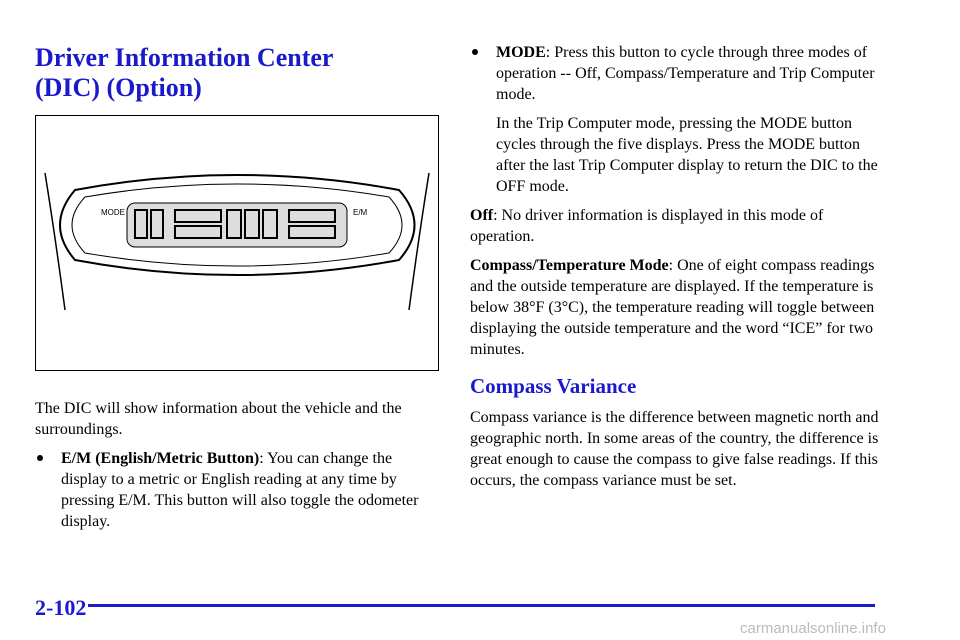  I want to click on term: Off, so click(482, 215).